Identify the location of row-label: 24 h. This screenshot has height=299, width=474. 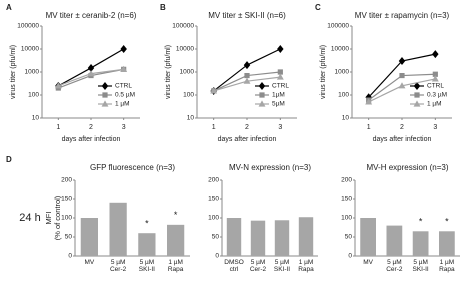
(29, 218).